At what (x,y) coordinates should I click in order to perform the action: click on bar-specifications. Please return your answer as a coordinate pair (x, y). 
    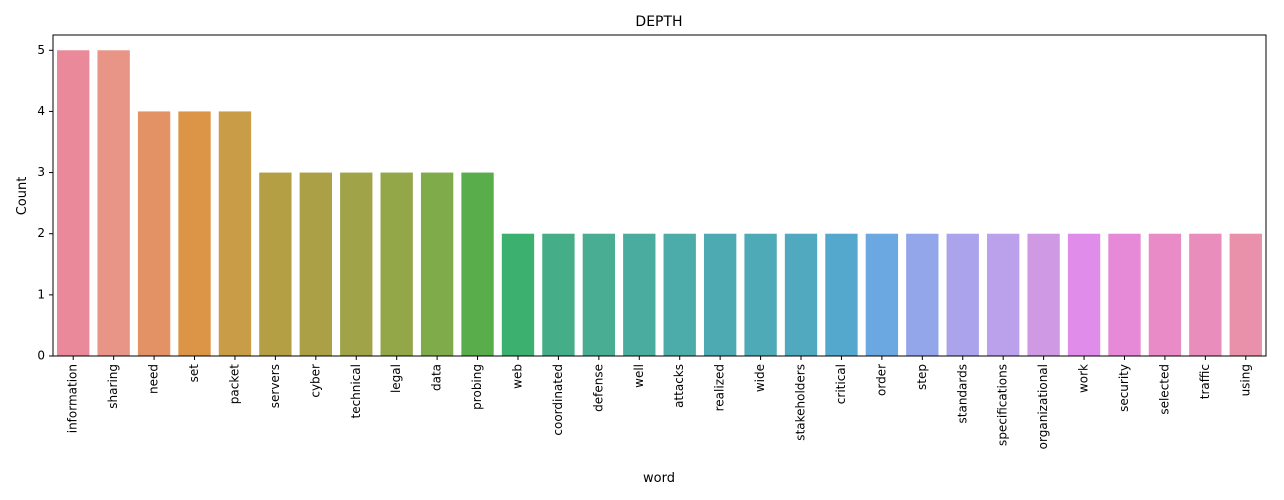
    Looking at the image, I should click on (1003, 294).